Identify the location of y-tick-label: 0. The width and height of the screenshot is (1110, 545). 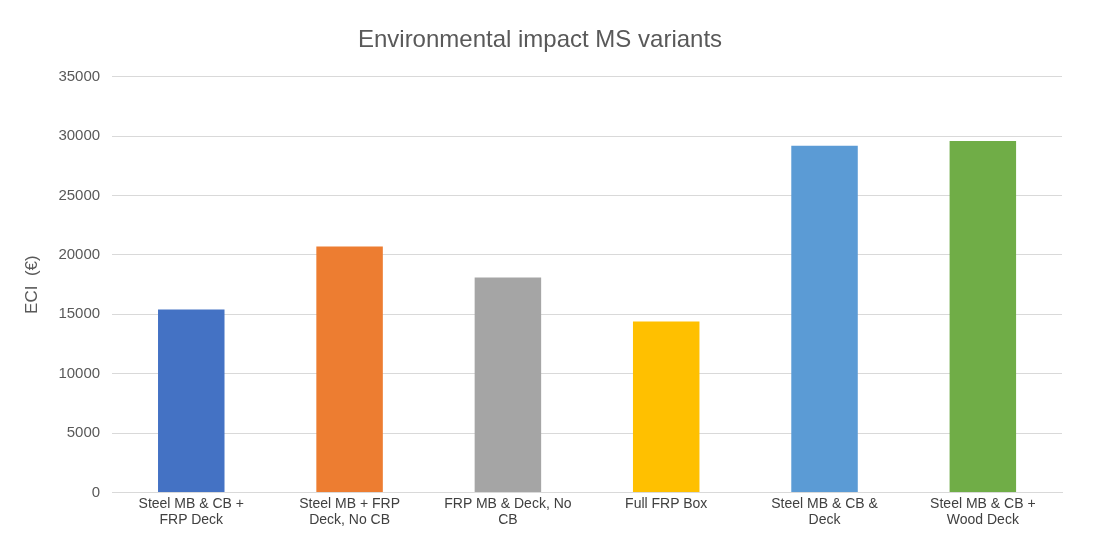
(96, 491).